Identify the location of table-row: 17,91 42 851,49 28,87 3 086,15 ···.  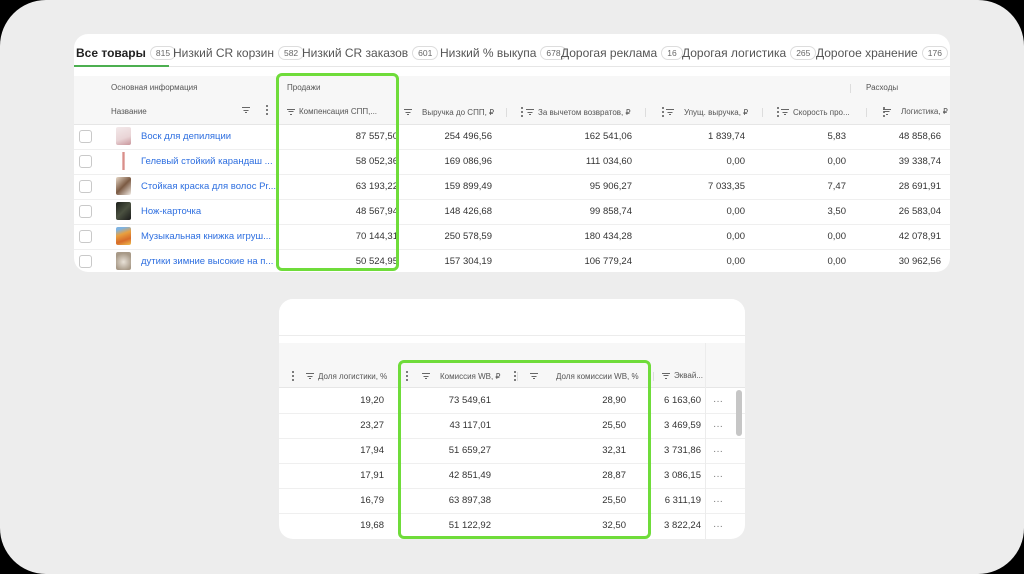
(512, 476).